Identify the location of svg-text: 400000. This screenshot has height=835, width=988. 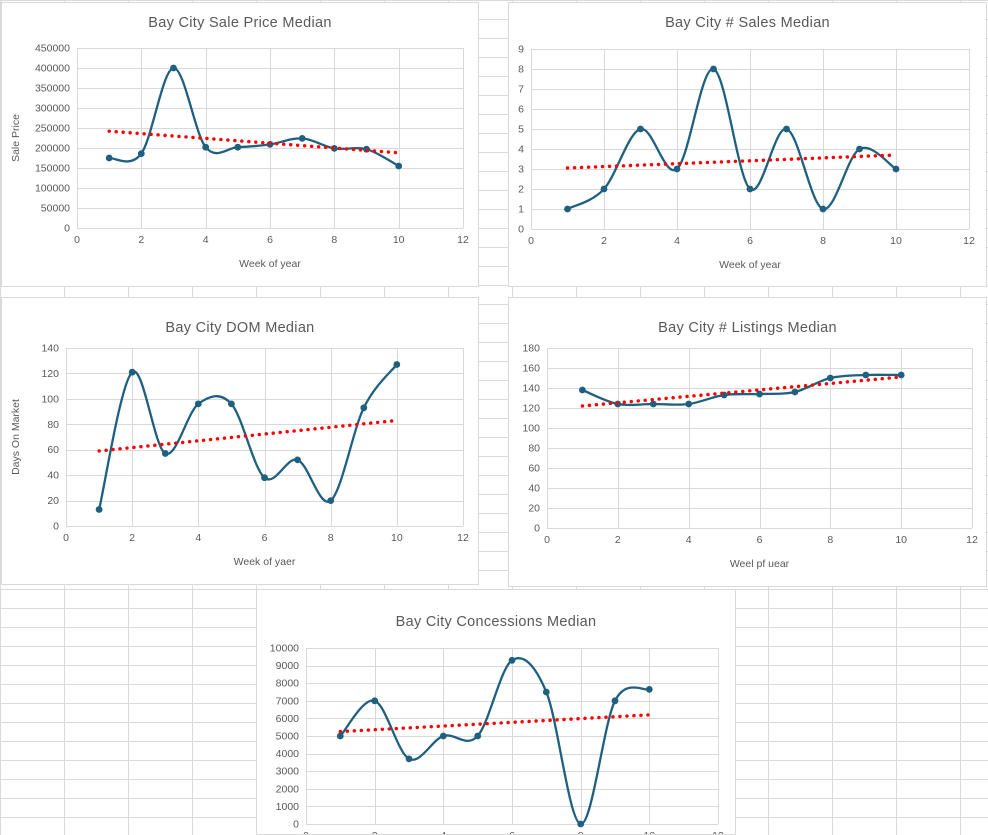
(52, 69).